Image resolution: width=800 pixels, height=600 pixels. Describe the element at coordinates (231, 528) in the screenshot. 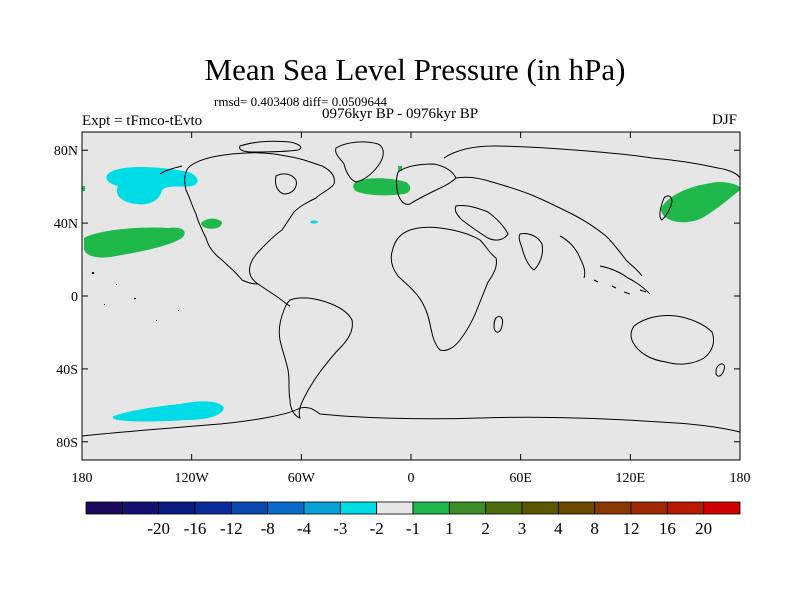

I see `colorbar-label: -12` at that location.